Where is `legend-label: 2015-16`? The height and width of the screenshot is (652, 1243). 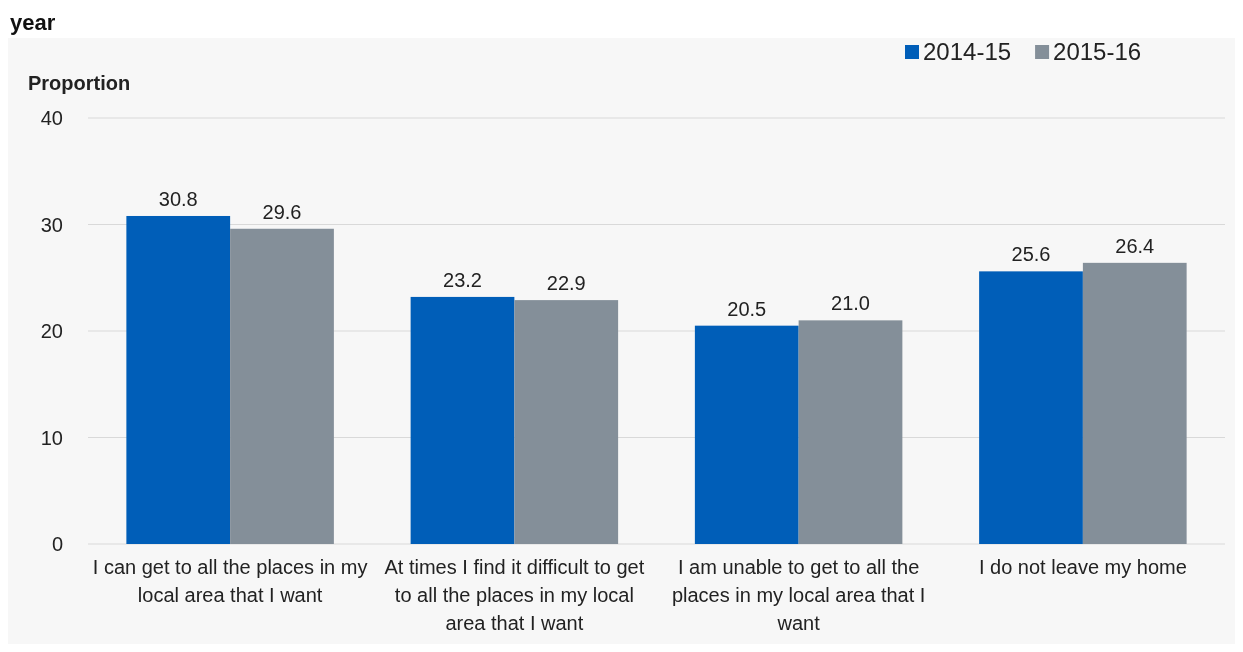 legend-label: 2015-16 is located at coordinates (1097, 52).